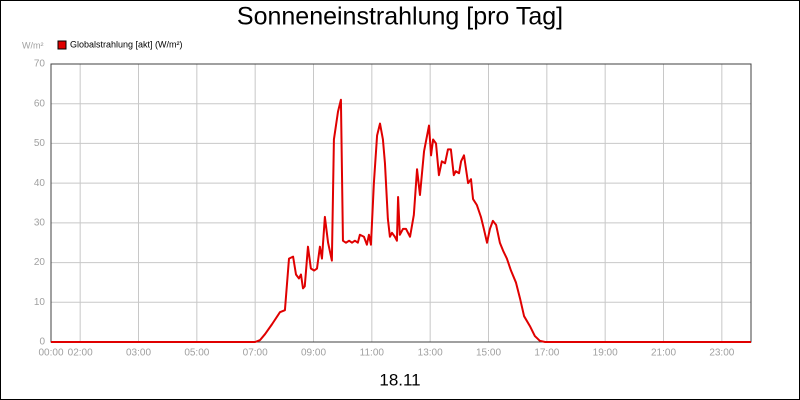 Image resolution: width=800 pixels, height=400 pixels. Describe the element at coordinates (40, 64) in the screenshot. I see `y-tick-label: 70` at that location.